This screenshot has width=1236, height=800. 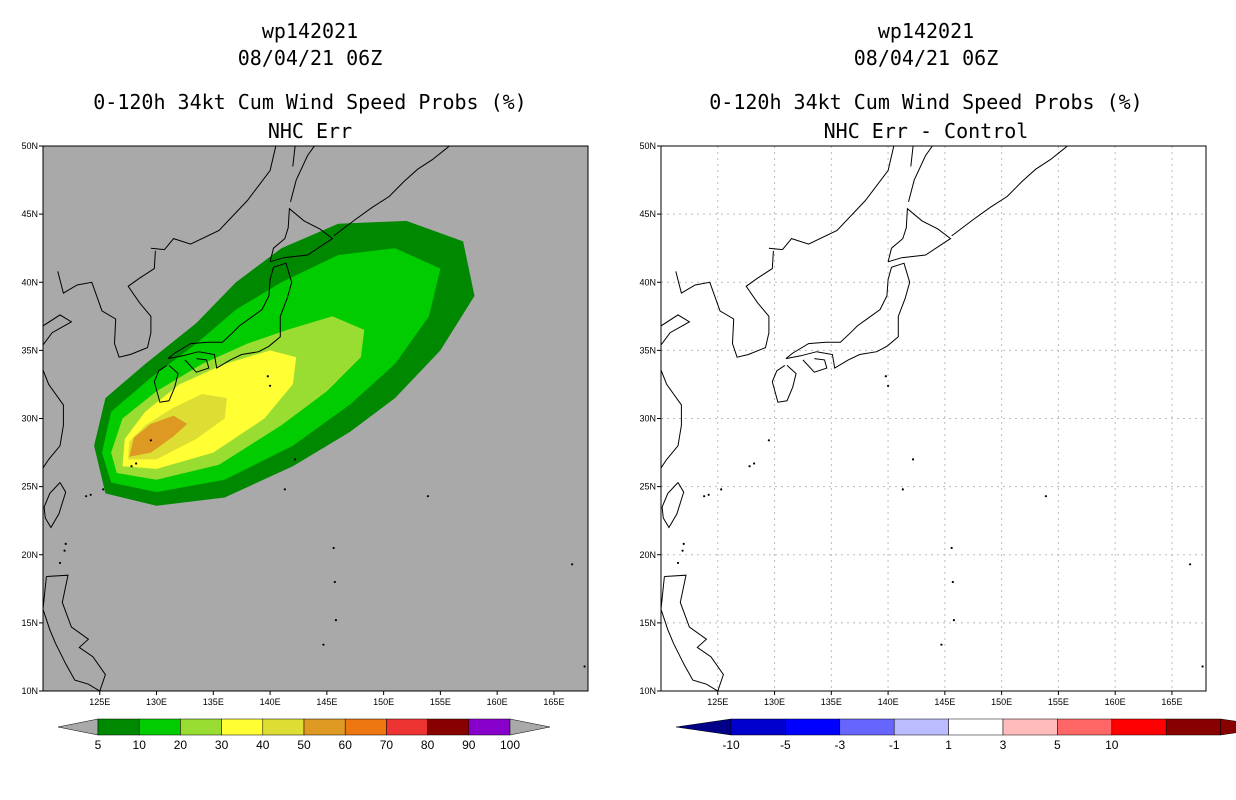 I want to click on left-title-datetime: 08/04/21 06Z, so click(x=310, y=58).